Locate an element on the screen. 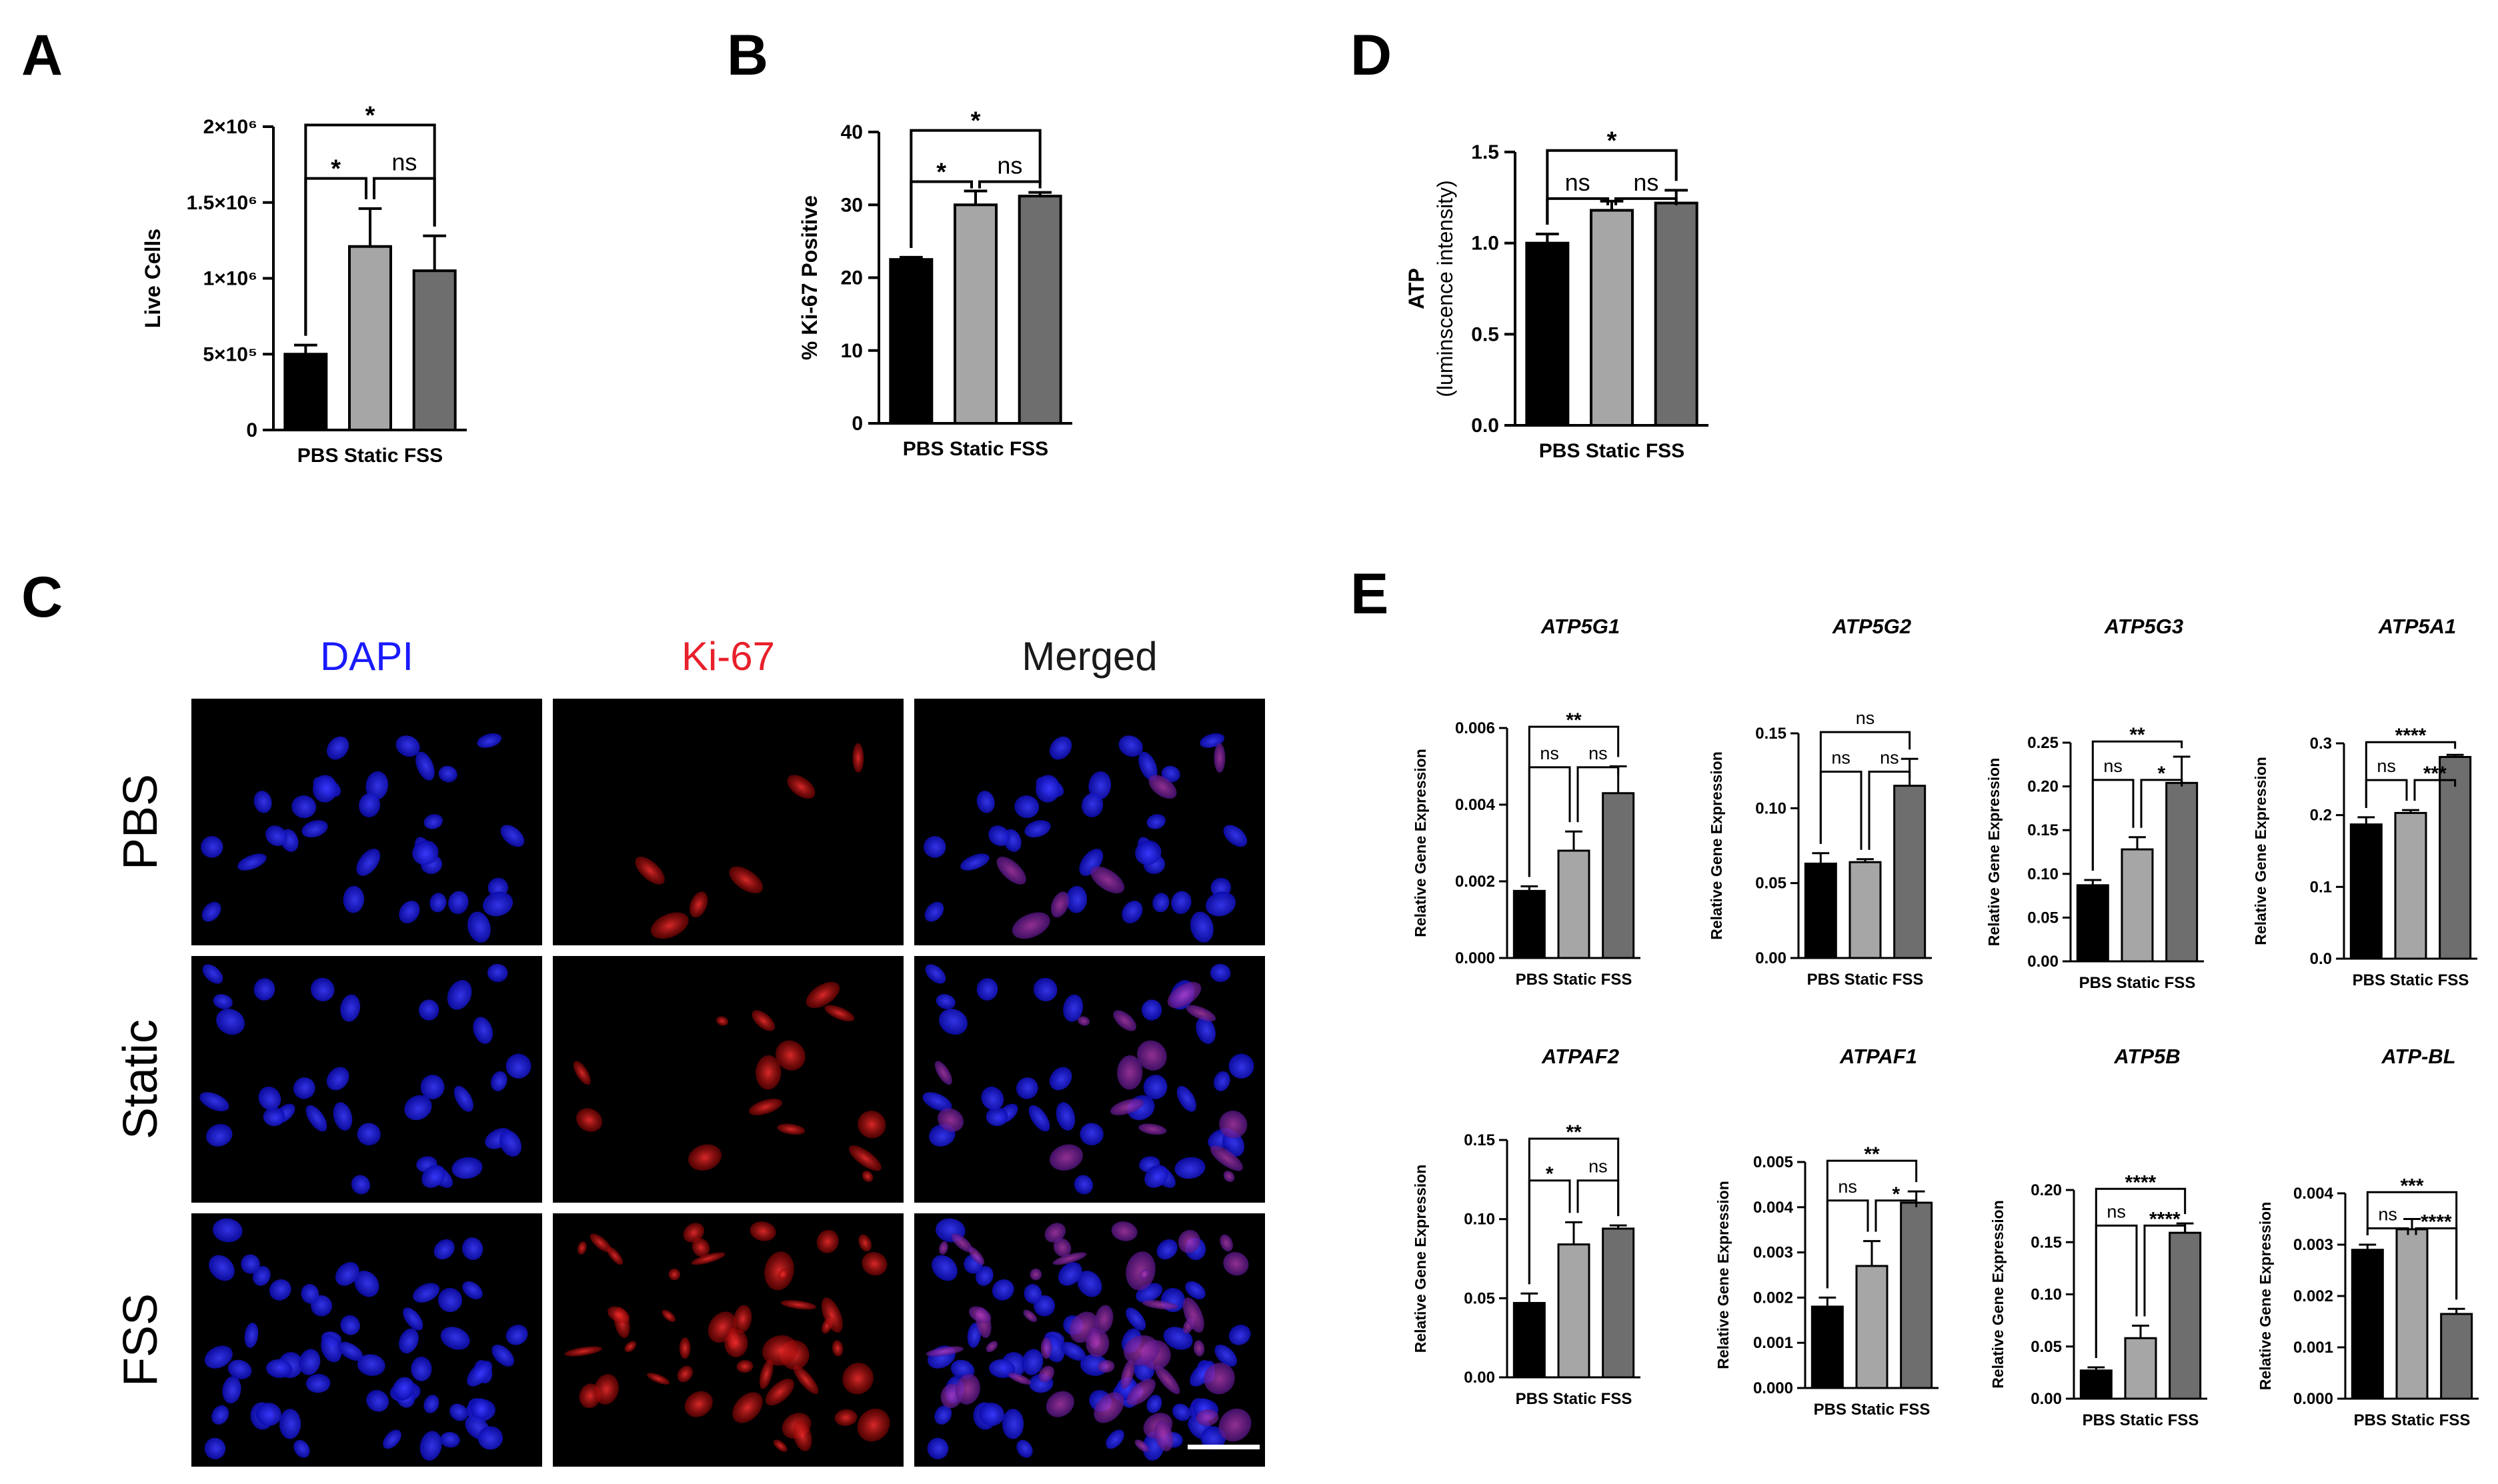  y-tick-label: 40 is located at coordinates (852, 132).